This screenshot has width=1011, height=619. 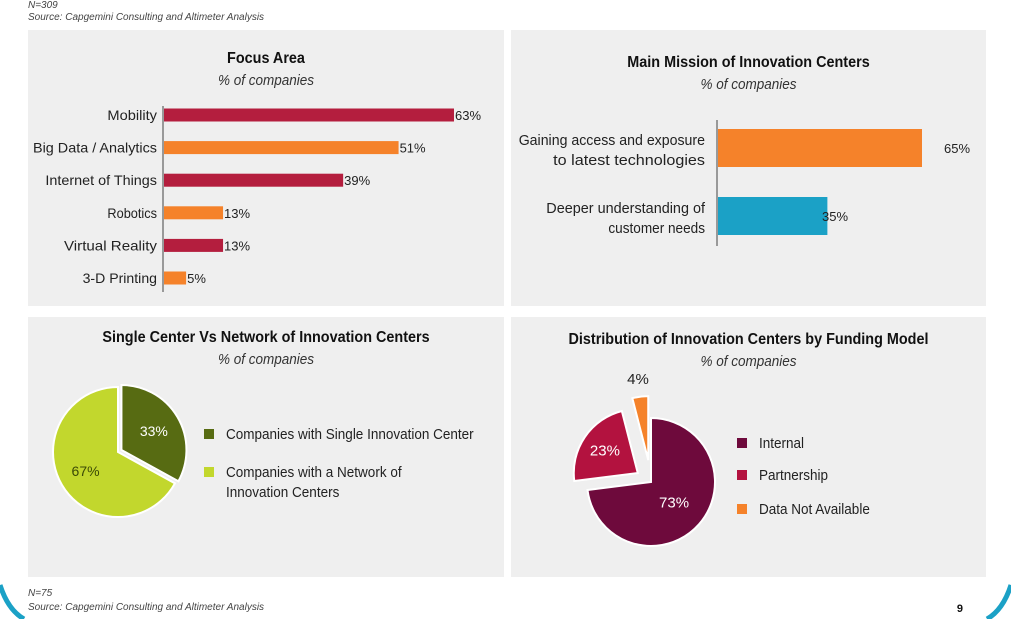 I want to click on value-label: 51%, so click(x=413, y=148).